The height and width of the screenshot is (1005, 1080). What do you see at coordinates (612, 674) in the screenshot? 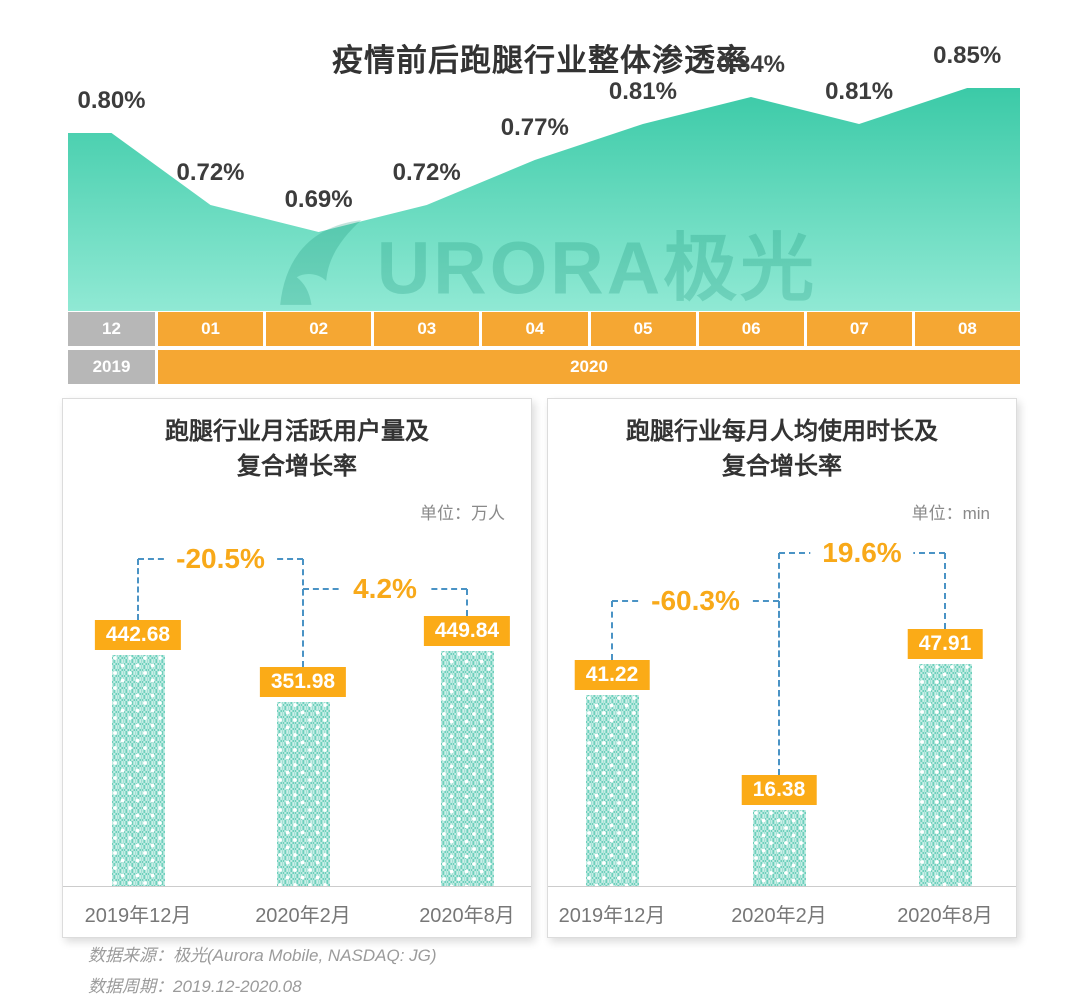
I see `bar-value-box: 41.22` at bounding box center [612, 674].